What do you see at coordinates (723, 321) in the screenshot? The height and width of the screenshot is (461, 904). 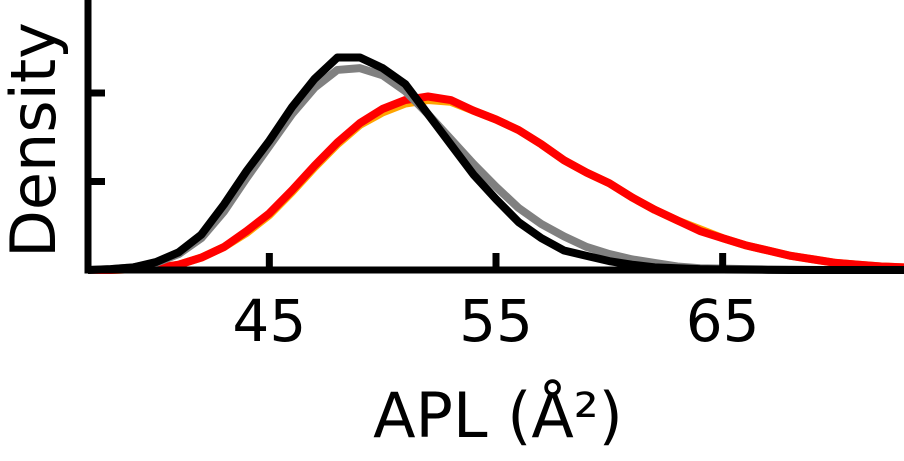 I see `x-tick-label: 65` at bounding box center [723, 321].